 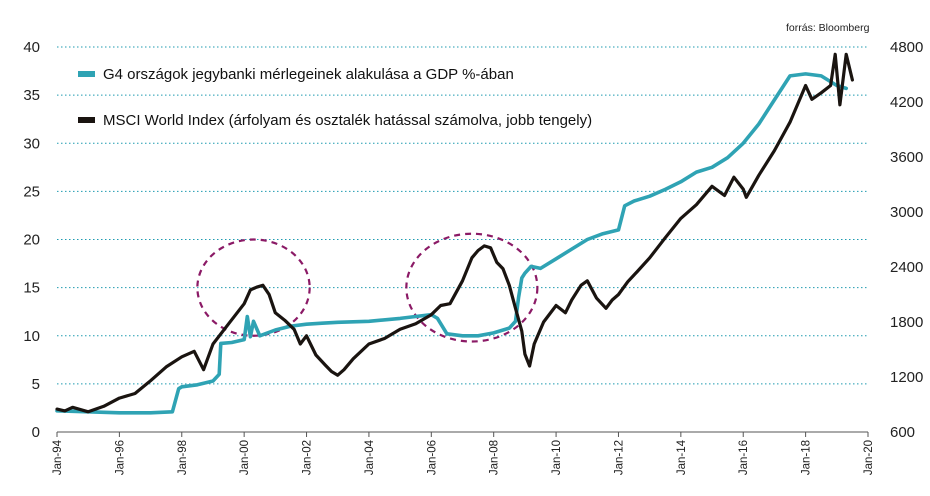 I want to click on x-tick-label: Jan-06, so click(x=432, y=457).